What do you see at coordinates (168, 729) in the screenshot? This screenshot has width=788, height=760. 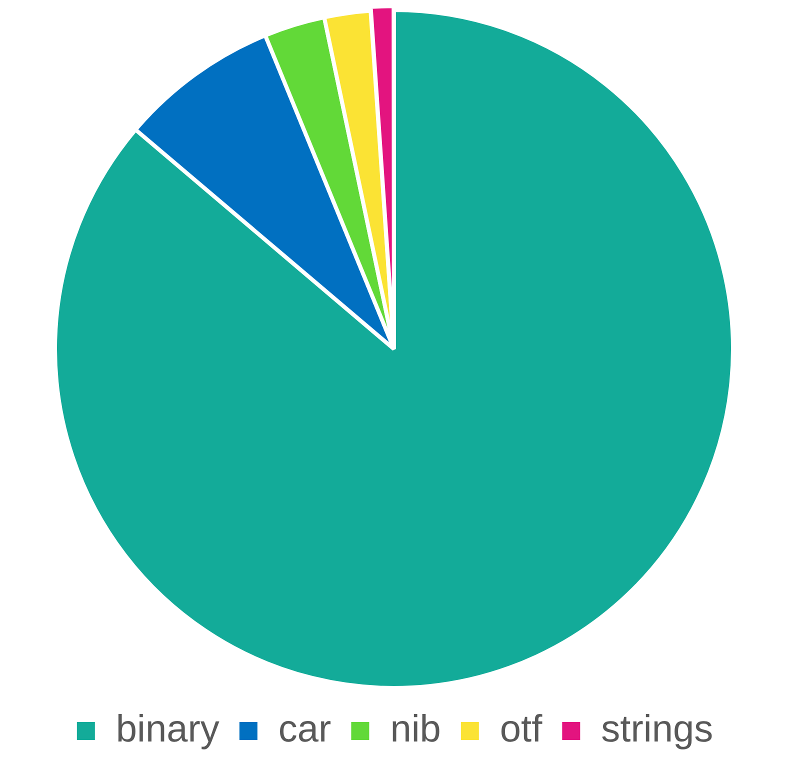 I see `legend-label: binary` at bounding box center [168, 729].